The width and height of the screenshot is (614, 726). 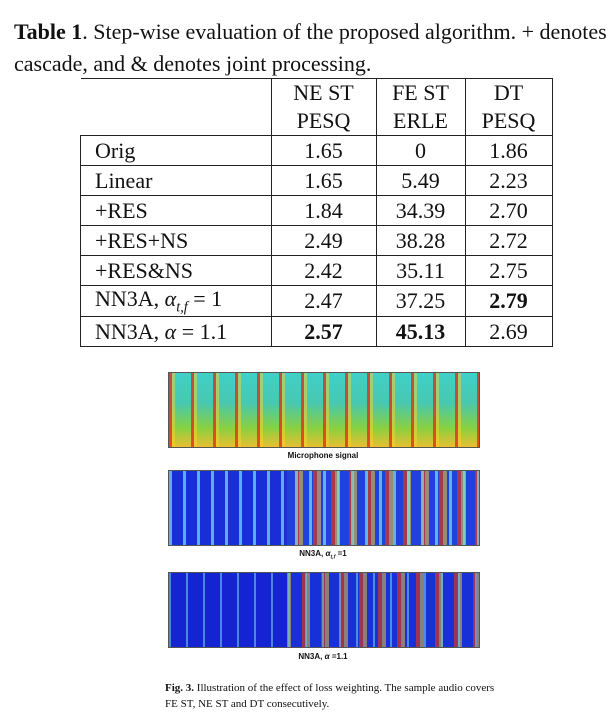 What do you see at coordinates (420, 180) in the screenshot?
I see `table-cell: 5.49` at bounding box center [420, 180].